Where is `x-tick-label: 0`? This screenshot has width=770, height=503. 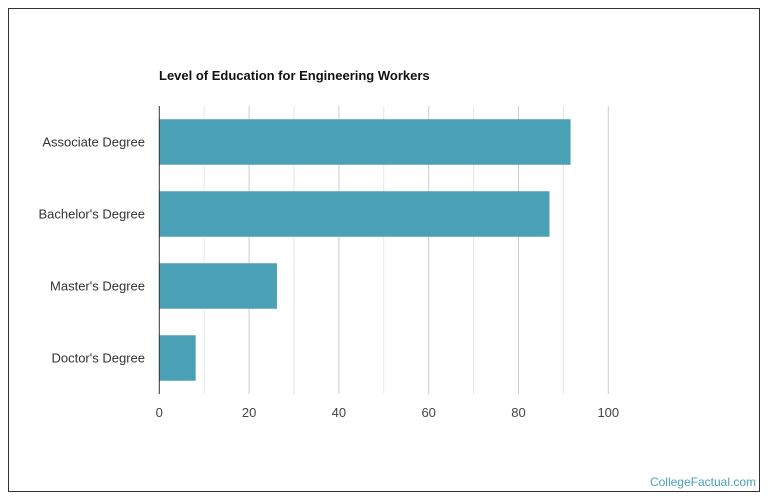
x-tick-label: 0 is located at coordinates (159, 412).